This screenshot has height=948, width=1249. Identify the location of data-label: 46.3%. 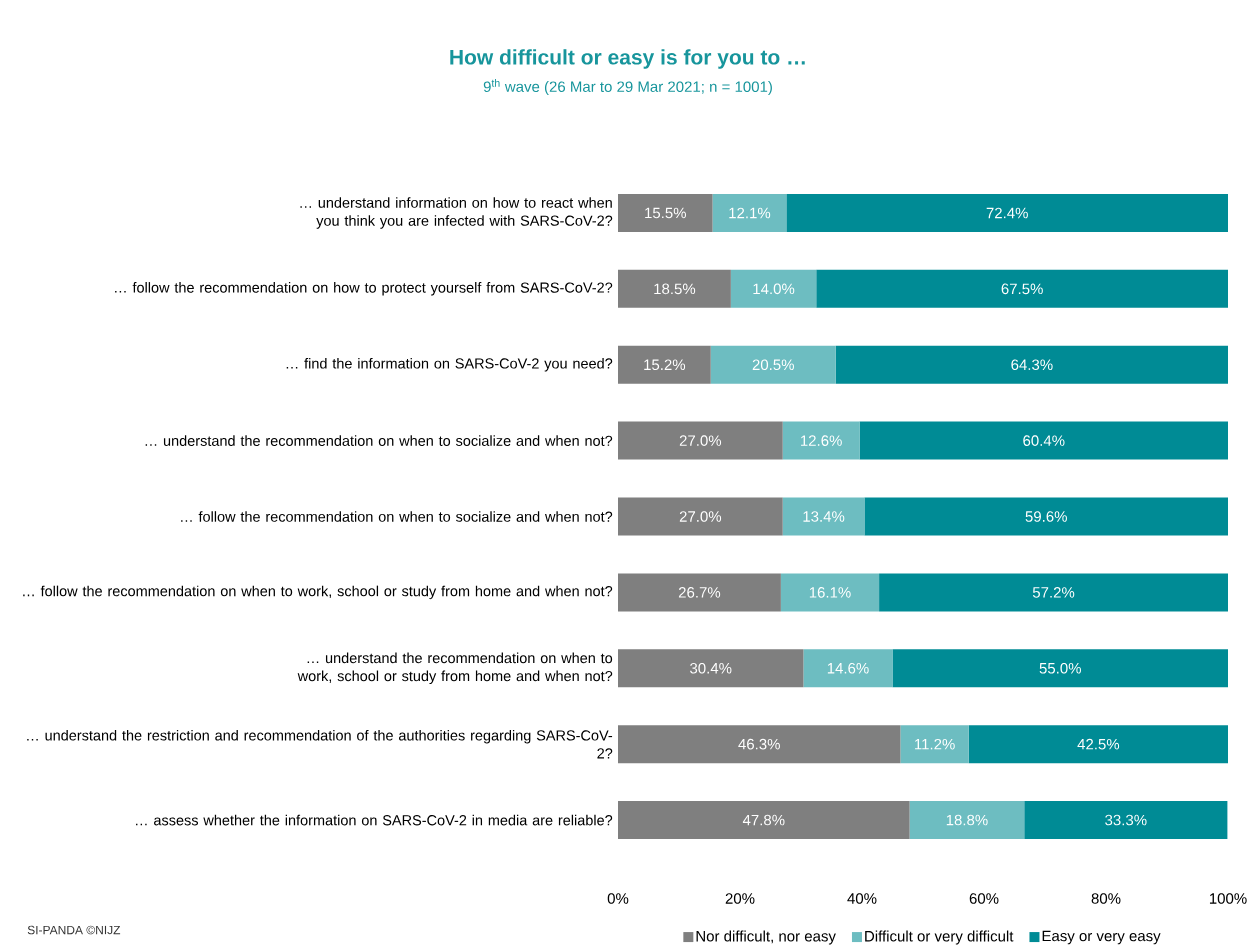
(759, 744).